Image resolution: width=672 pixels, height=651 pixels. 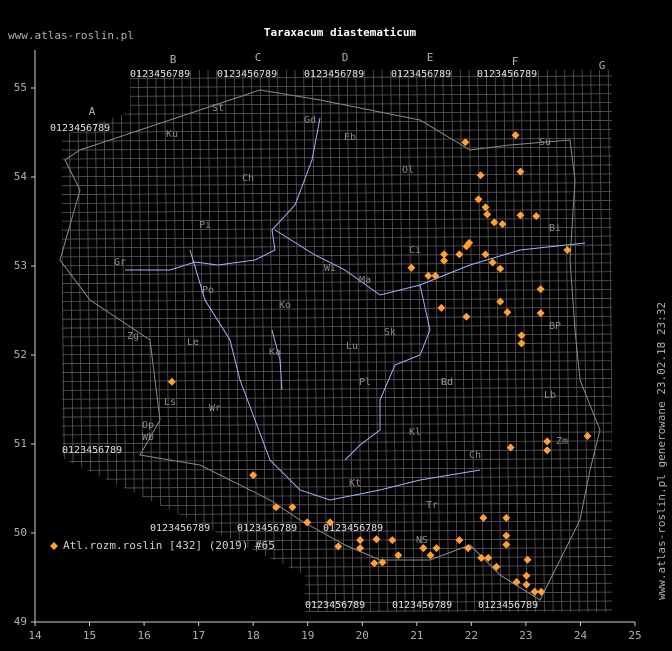 I want to click on legend-label: Atl.rozm.roslin [432] (2019) #65, so click(x=169, y=545).